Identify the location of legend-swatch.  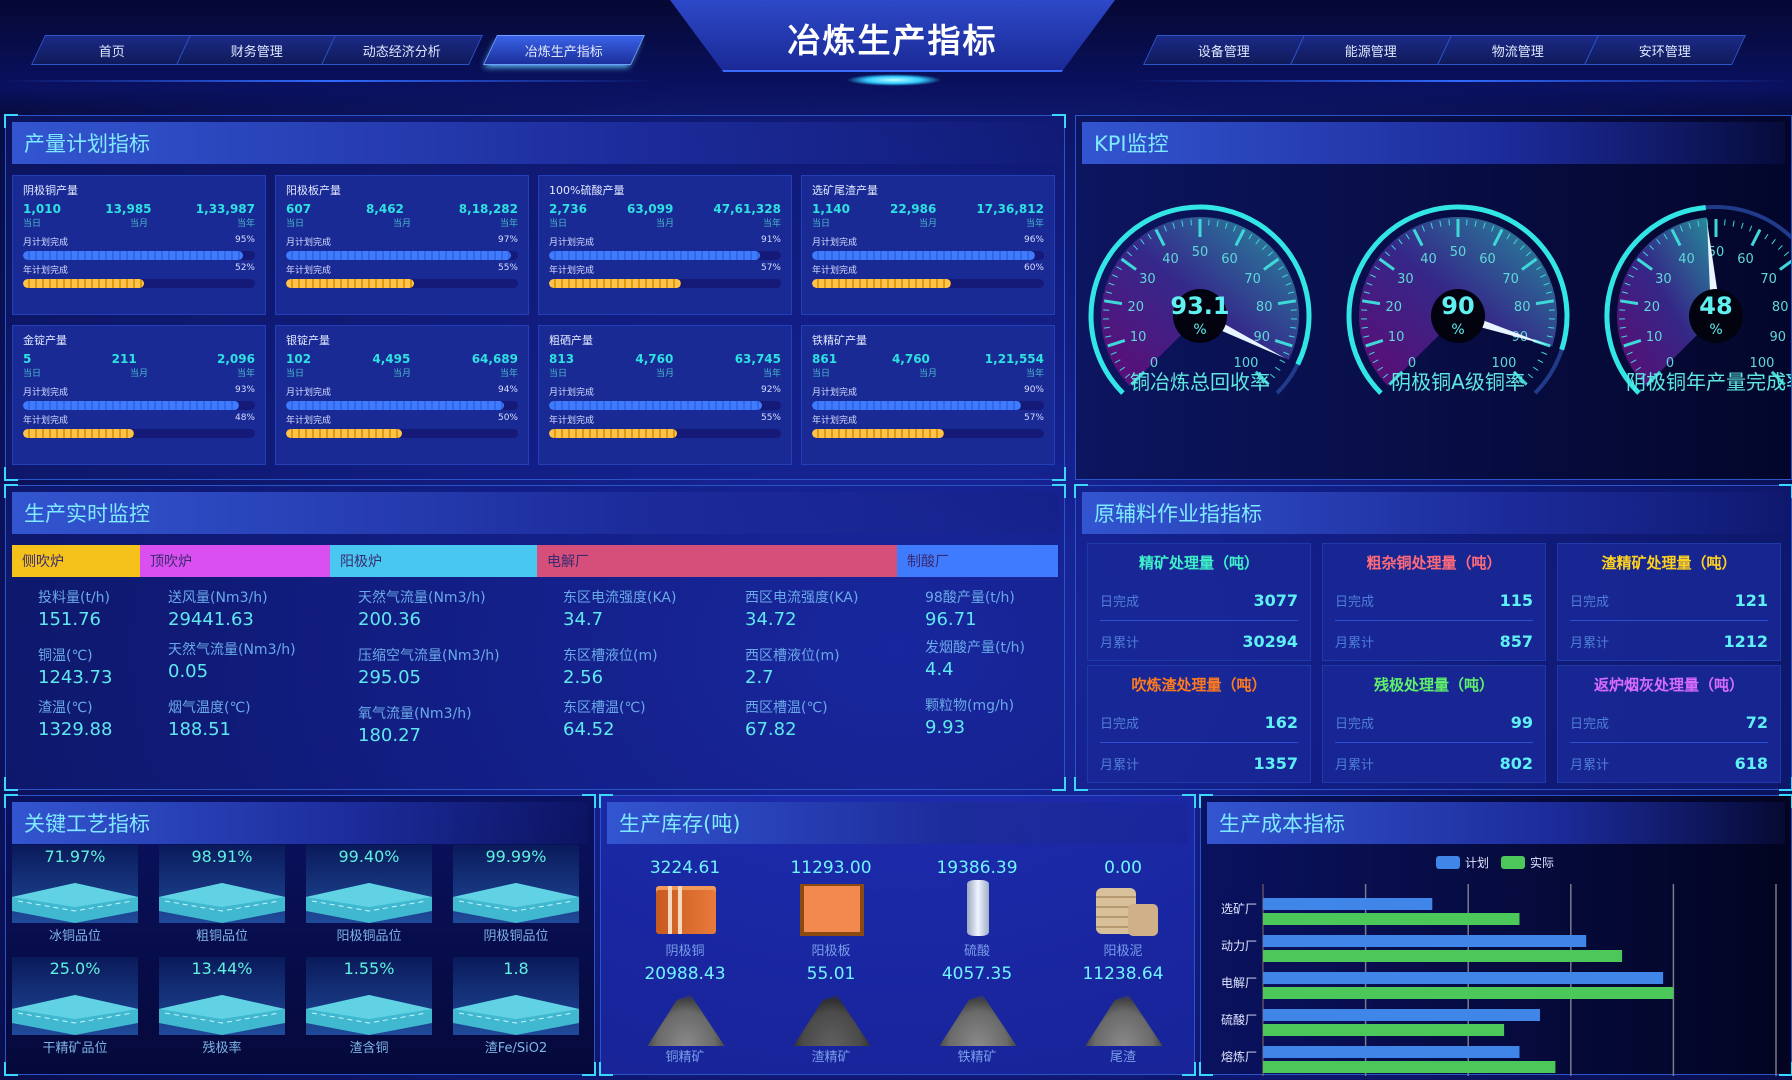
(1513, 862).